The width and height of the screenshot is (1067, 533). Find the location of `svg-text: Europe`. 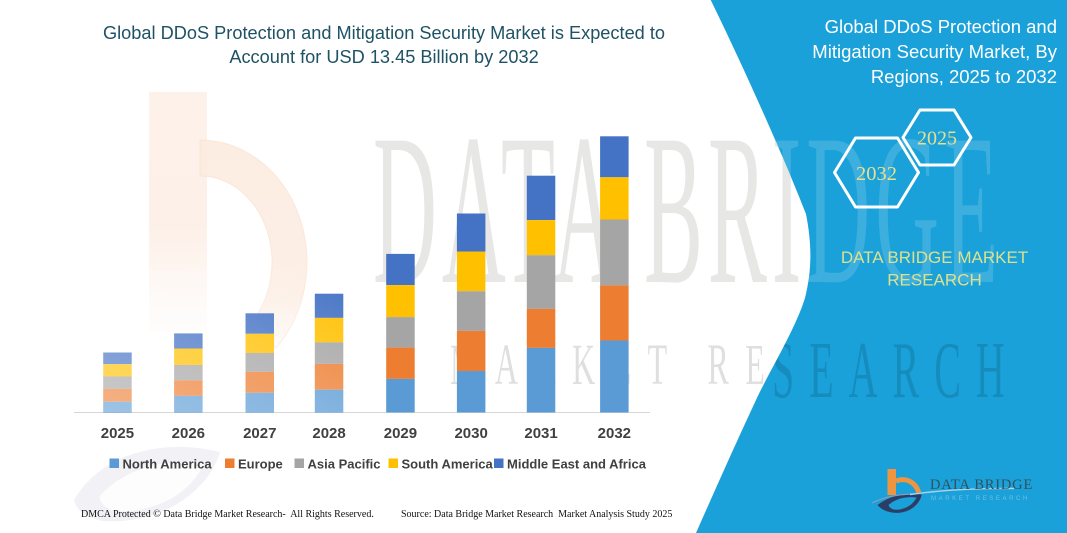

svg-text: Europe is located at coordinates (260, 464).